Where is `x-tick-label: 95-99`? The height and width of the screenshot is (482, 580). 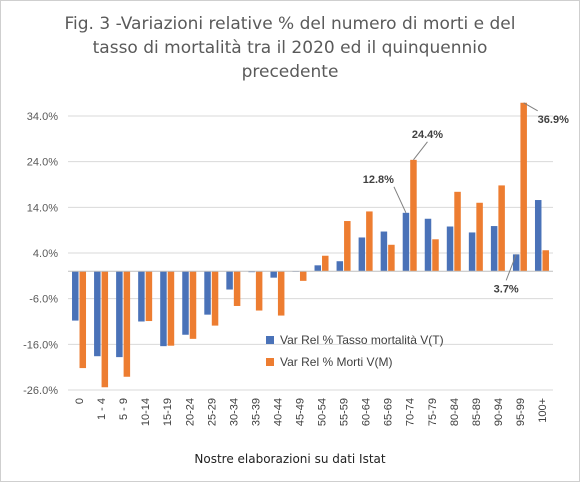 x-tick-label: 95-99 is located at coordinates (521, 412).